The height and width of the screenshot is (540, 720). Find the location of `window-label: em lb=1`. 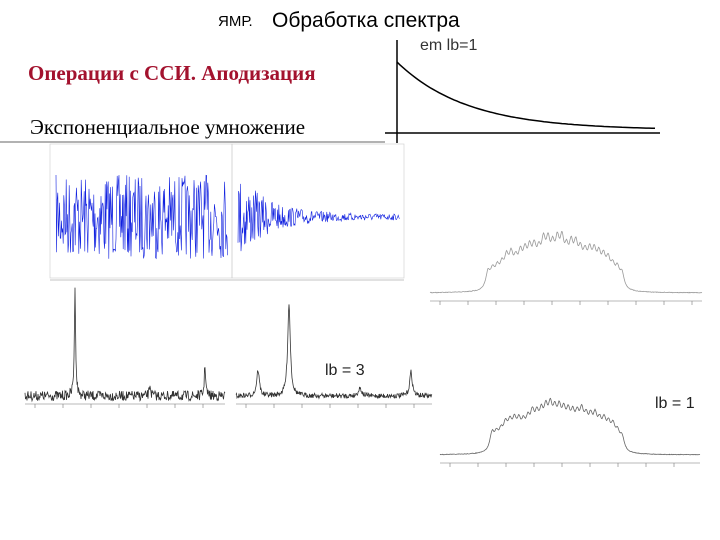

window-label: em lb=1 is located at coordinates (448, 45).